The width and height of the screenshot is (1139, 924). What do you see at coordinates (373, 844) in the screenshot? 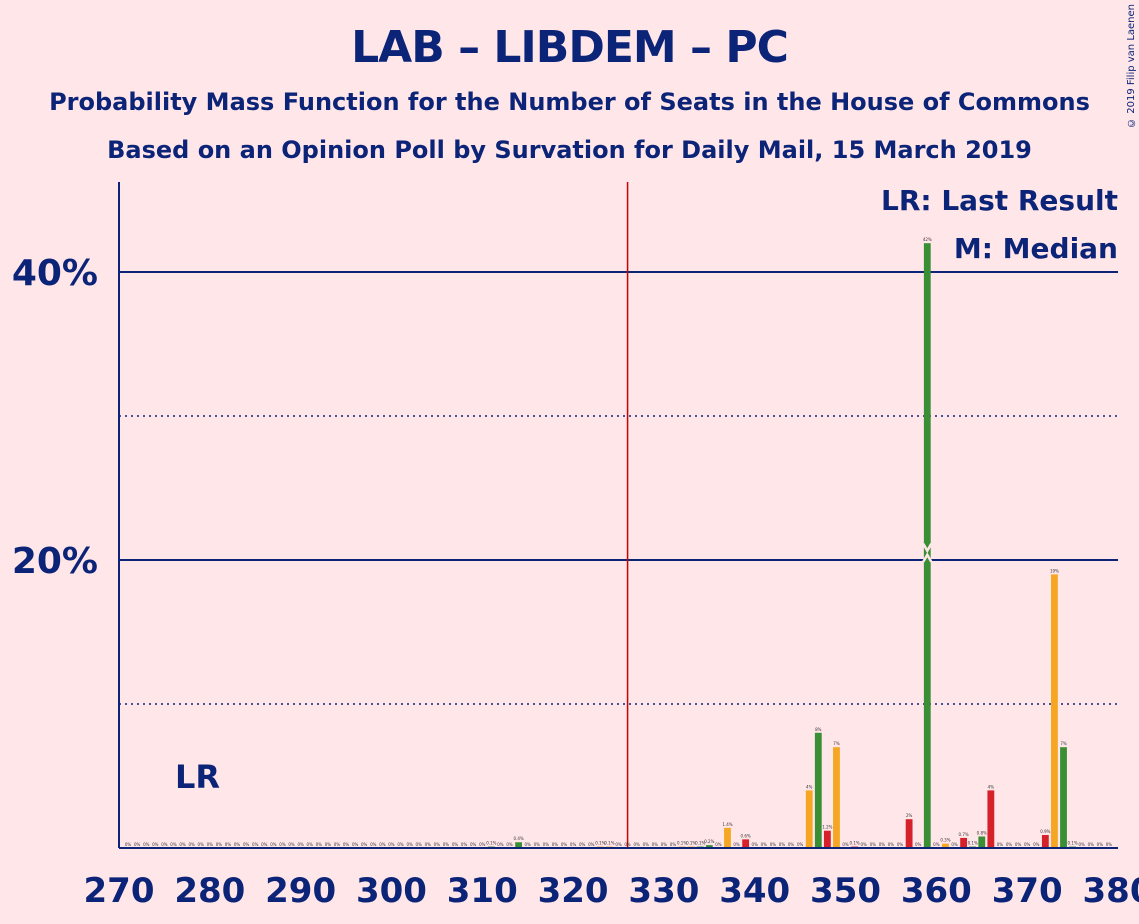
I see `zero-label-seat-298: 0%` at bounding box center [373, 844].